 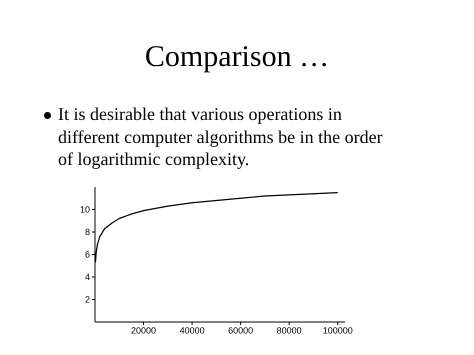 I want to click on y-tick-label: 10, so click(x=85, y=209).